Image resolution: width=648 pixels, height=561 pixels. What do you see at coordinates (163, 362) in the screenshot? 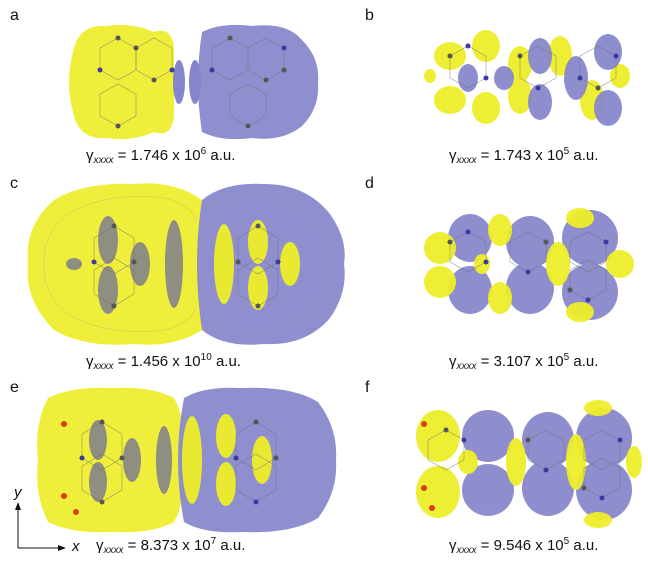
I see `gamma-caption-c: γxxxx = 1.456 x 1010 a.u.` at bounding box center [163, 362].